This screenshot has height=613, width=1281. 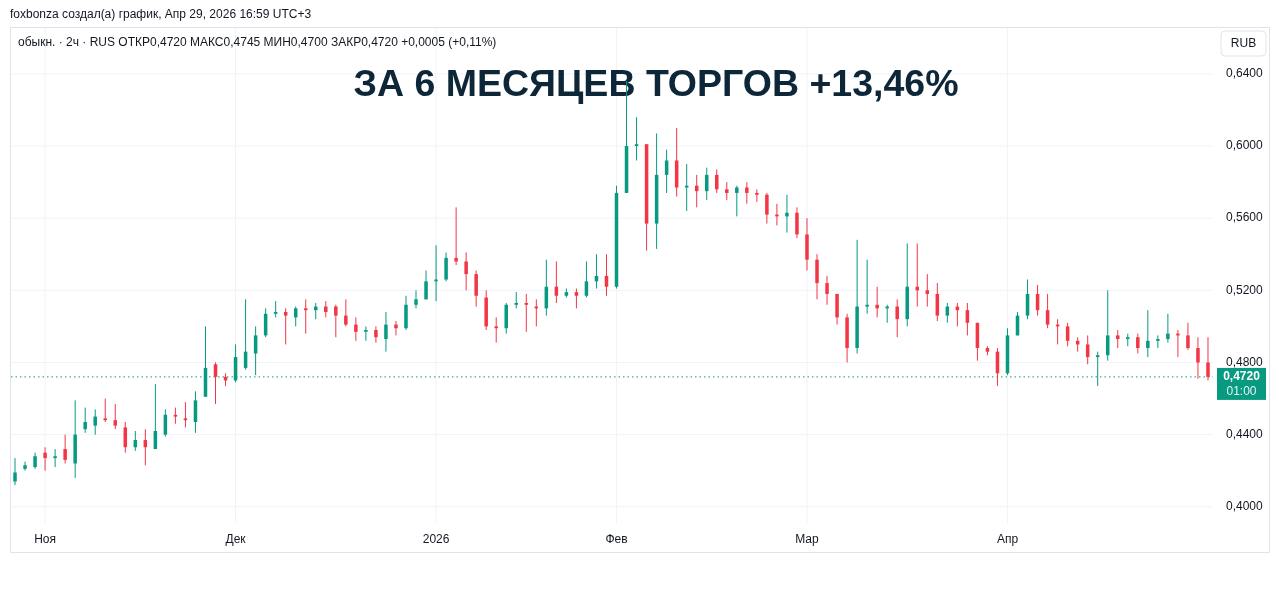 I want to click on y-tick-label: 0,4000, so click(x=1245, y=505).